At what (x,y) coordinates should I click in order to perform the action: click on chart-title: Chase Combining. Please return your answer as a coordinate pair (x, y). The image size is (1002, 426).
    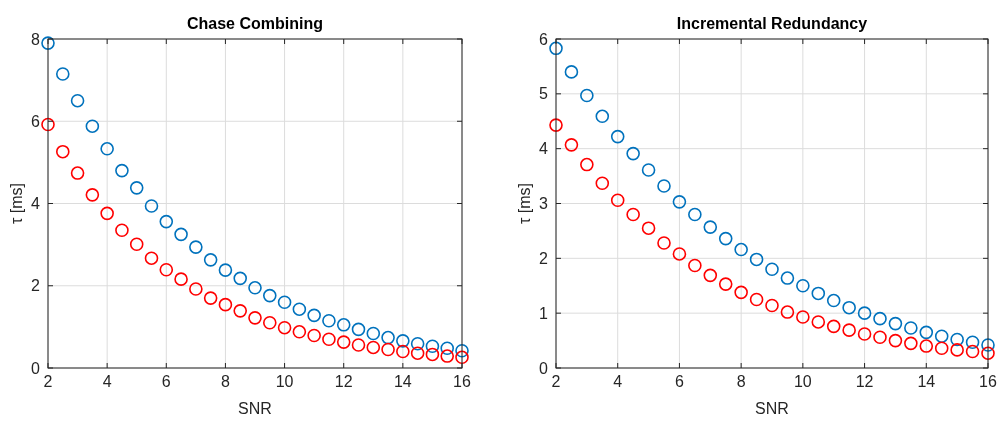
    Looking at the image, I should click on (255, 23).